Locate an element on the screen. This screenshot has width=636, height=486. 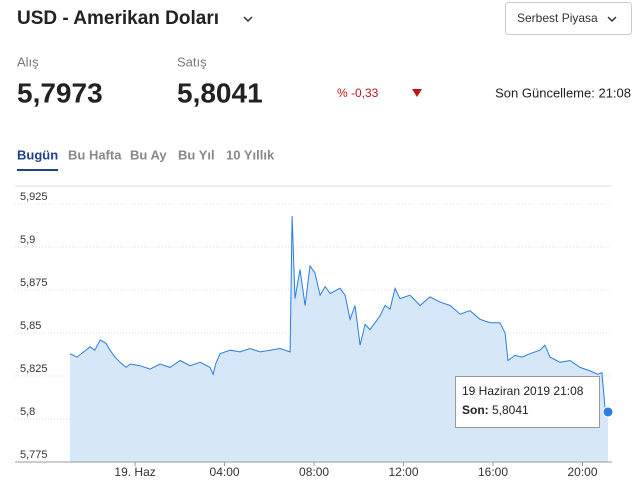
tab: Bugün is located at coordinates (37, 154).